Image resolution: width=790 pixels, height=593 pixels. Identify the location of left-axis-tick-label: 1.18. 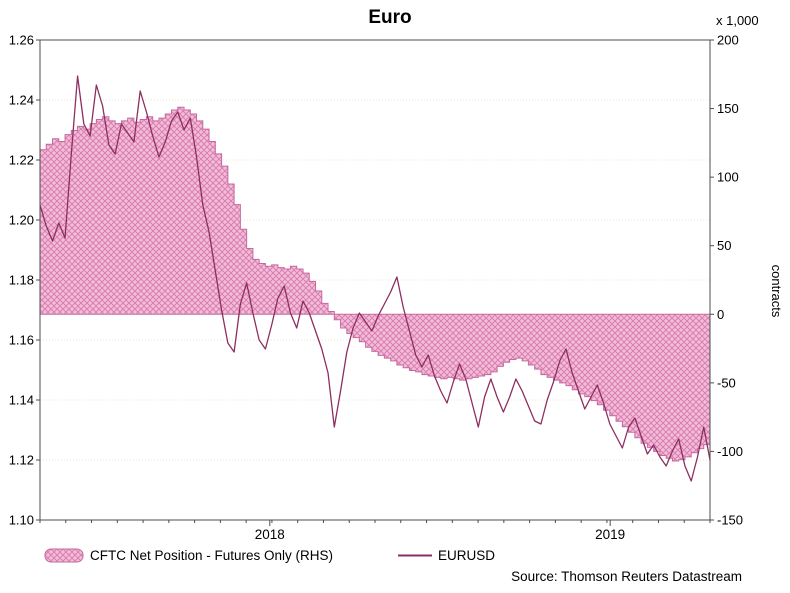
(21, 280).